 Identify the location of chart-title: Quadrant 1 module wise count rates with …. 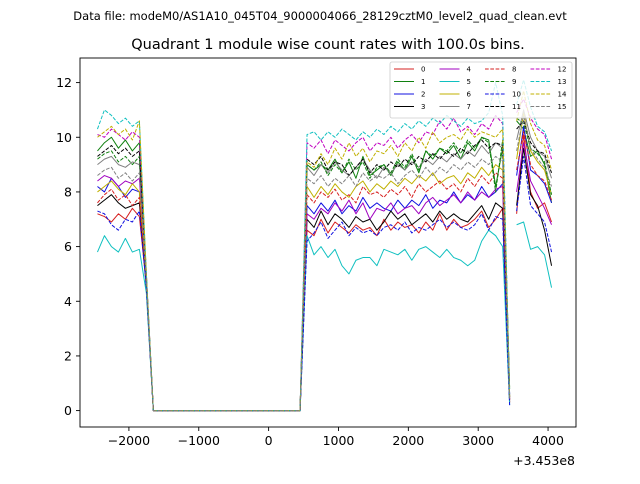
(328, 45).